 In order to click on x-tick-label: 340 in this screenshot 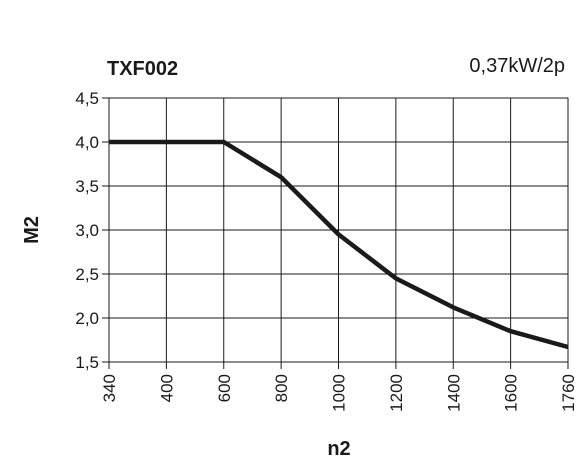, I will do `click(109, 388)`.